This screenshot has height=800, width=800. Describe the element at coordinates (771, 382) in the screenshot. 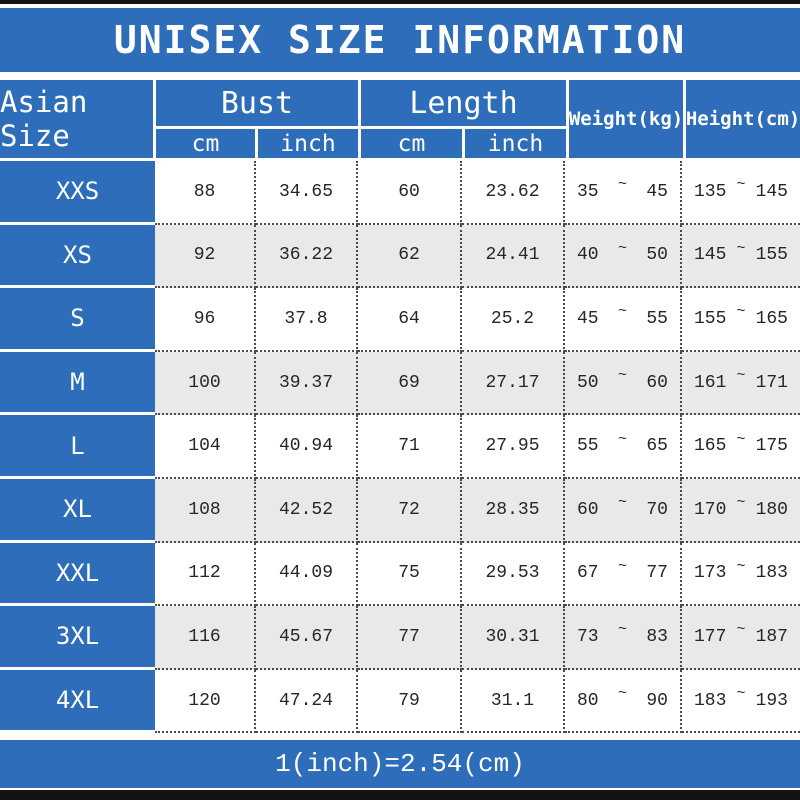

I see `height-max-value: 171` at that location.